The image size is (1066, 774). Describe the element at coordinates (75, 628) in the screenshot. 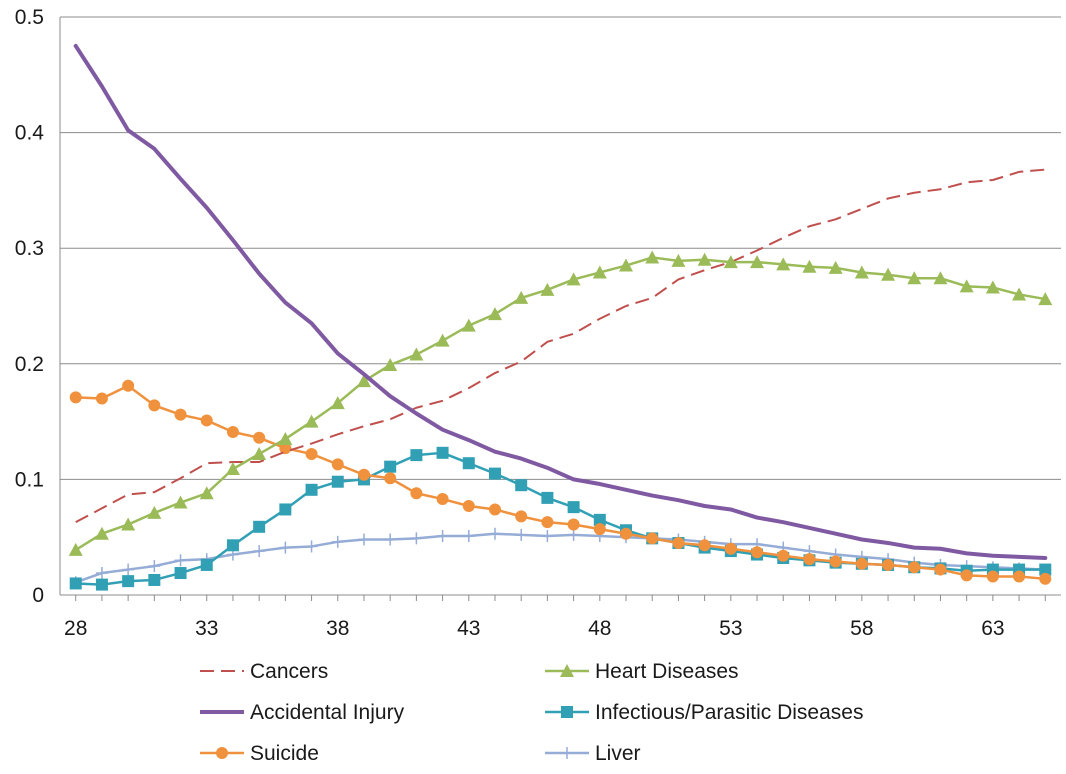

I see `x-tick-label: 28` at that location.